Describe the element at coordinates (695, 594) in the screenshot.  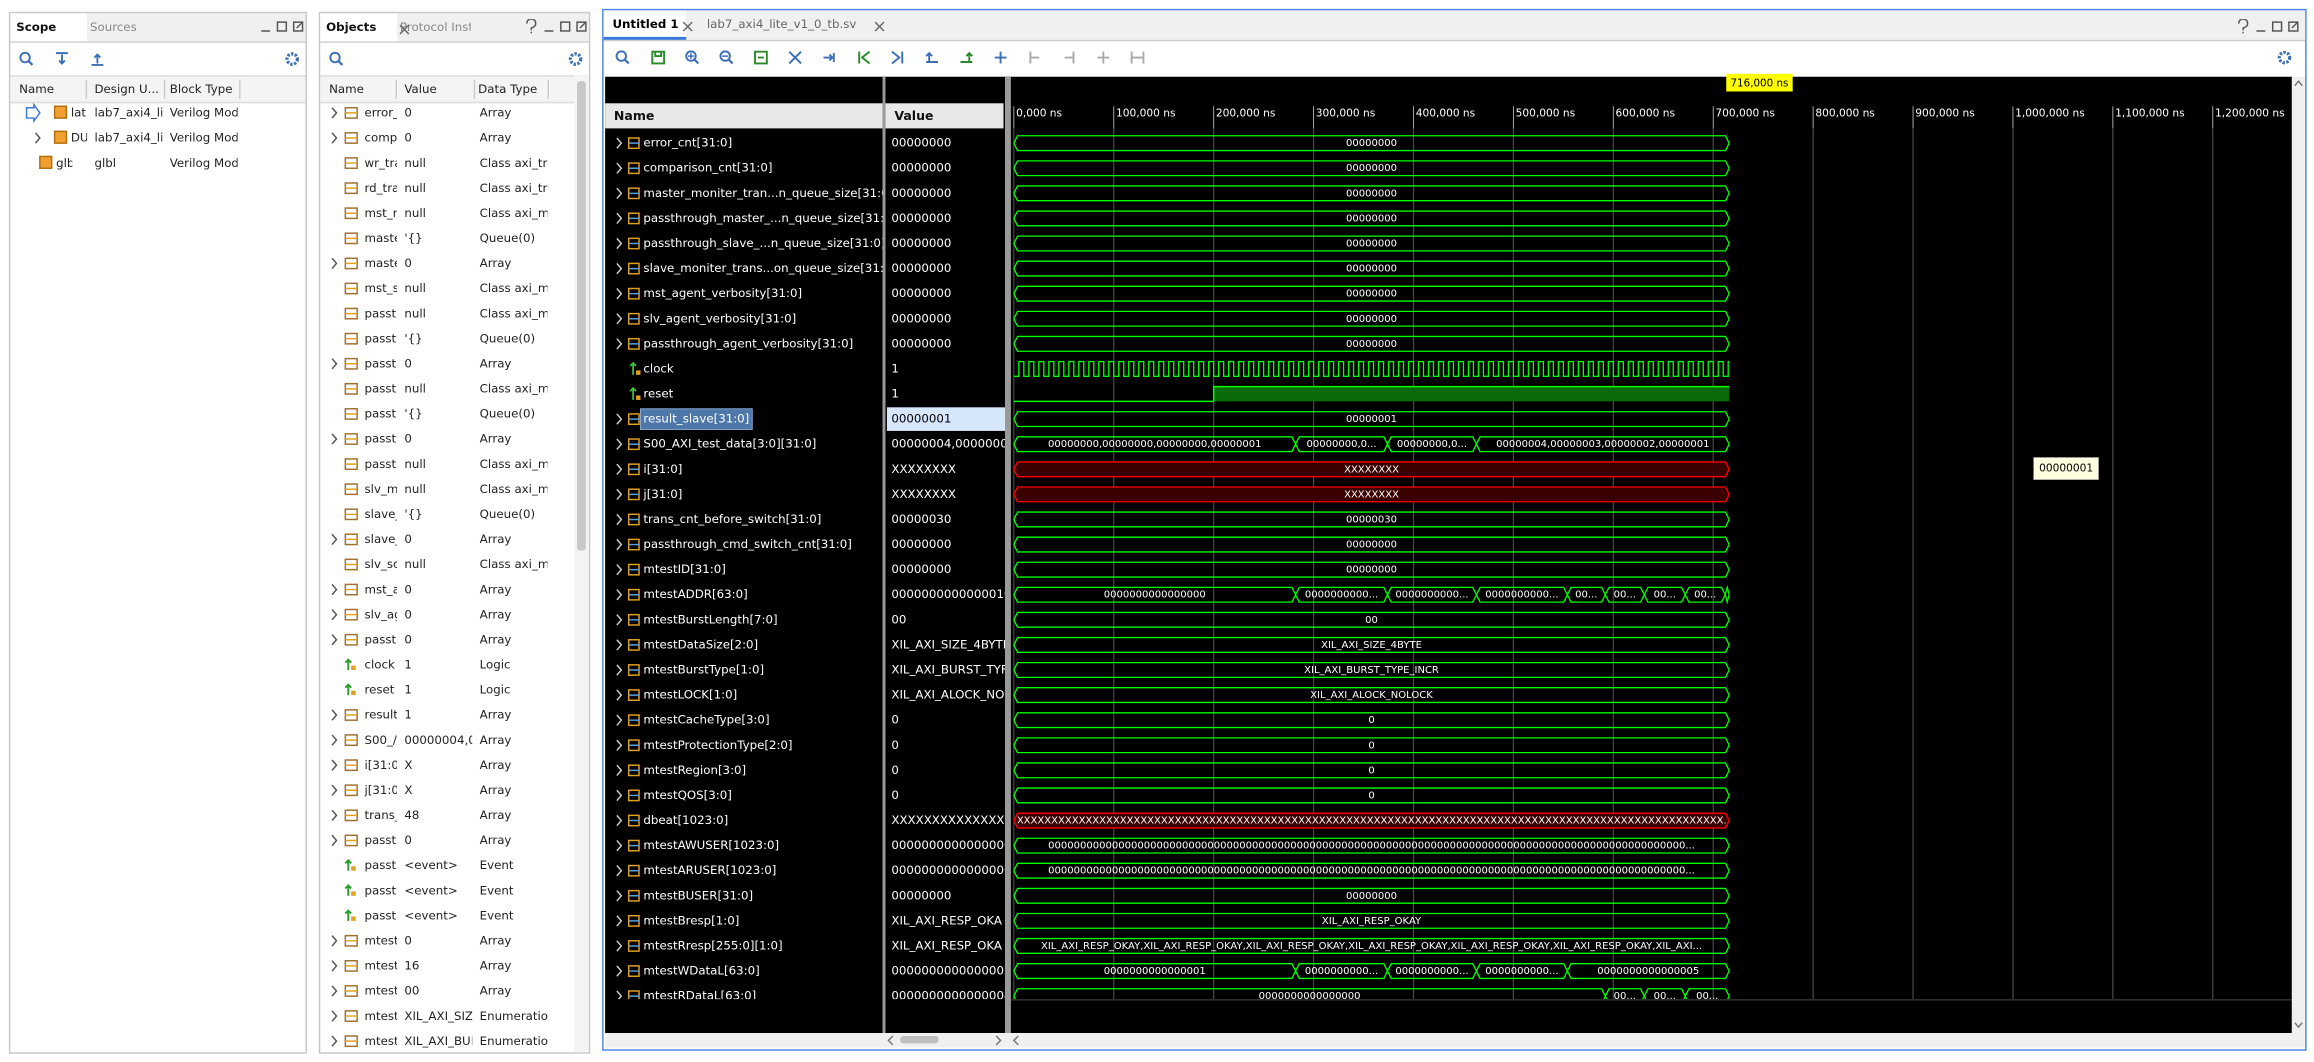
I see `signal-name: mtestADDR[63:0]` at that location.